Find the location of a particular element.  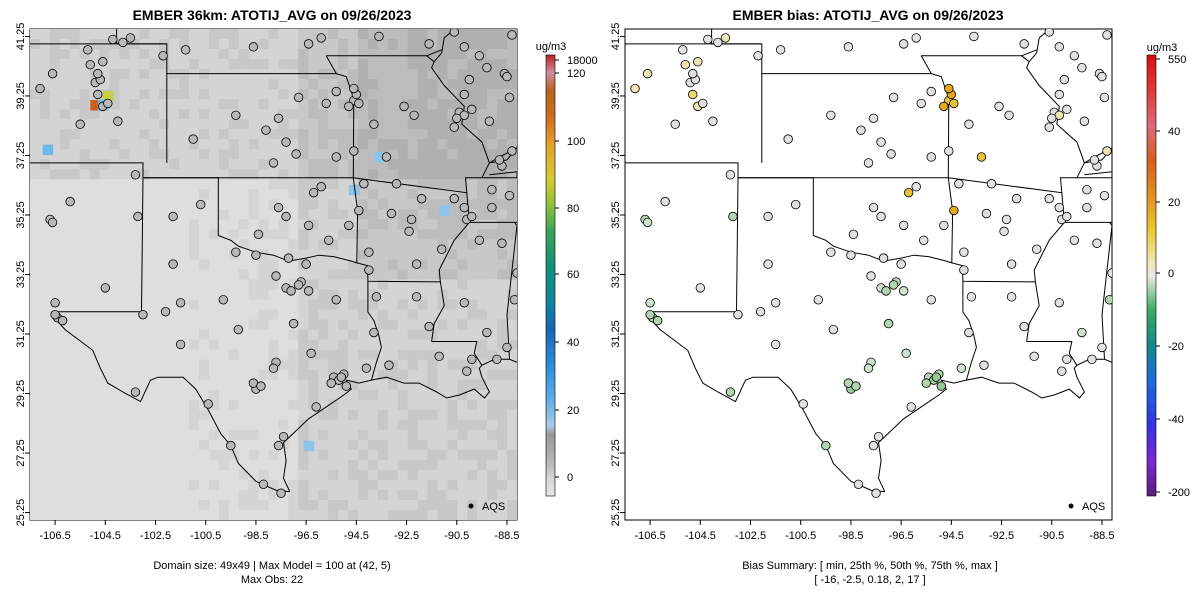

aqs-station-point is located at coordinates (266, 130).